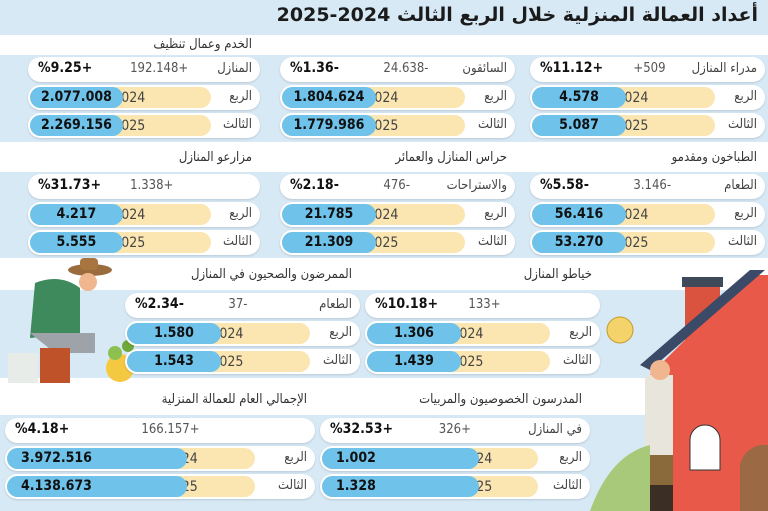  I want to click on q3-2024-row: الربع 2024 3.972.516, so click(160, 458).